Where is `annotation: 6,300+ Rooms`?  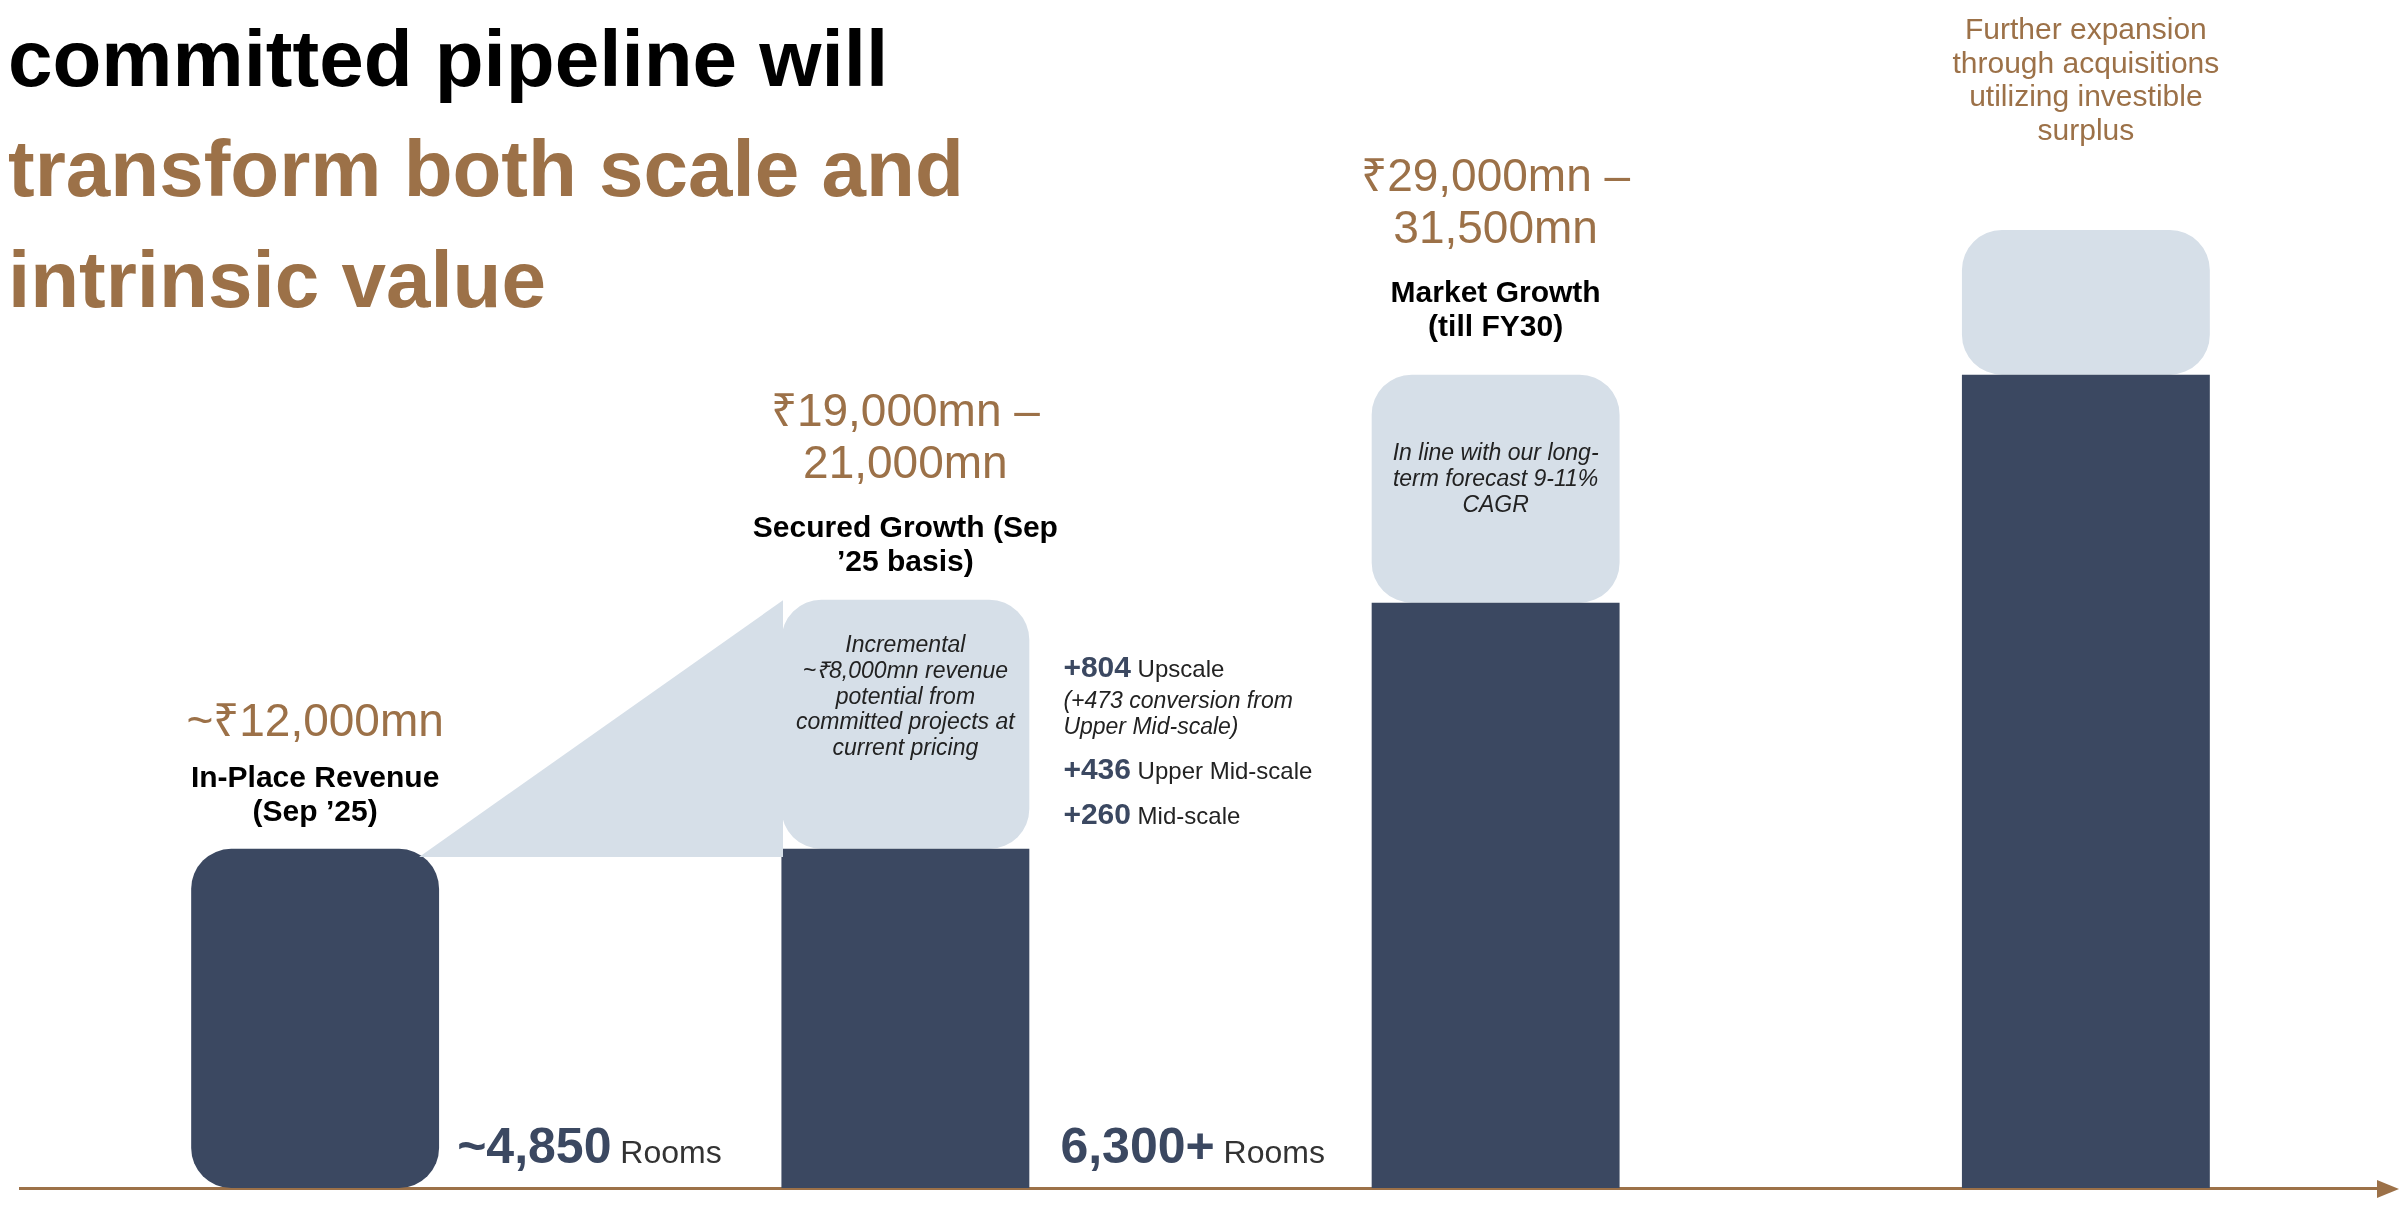 annotation: 6,300+ Rooms is located at coordinates (1193, 1146).